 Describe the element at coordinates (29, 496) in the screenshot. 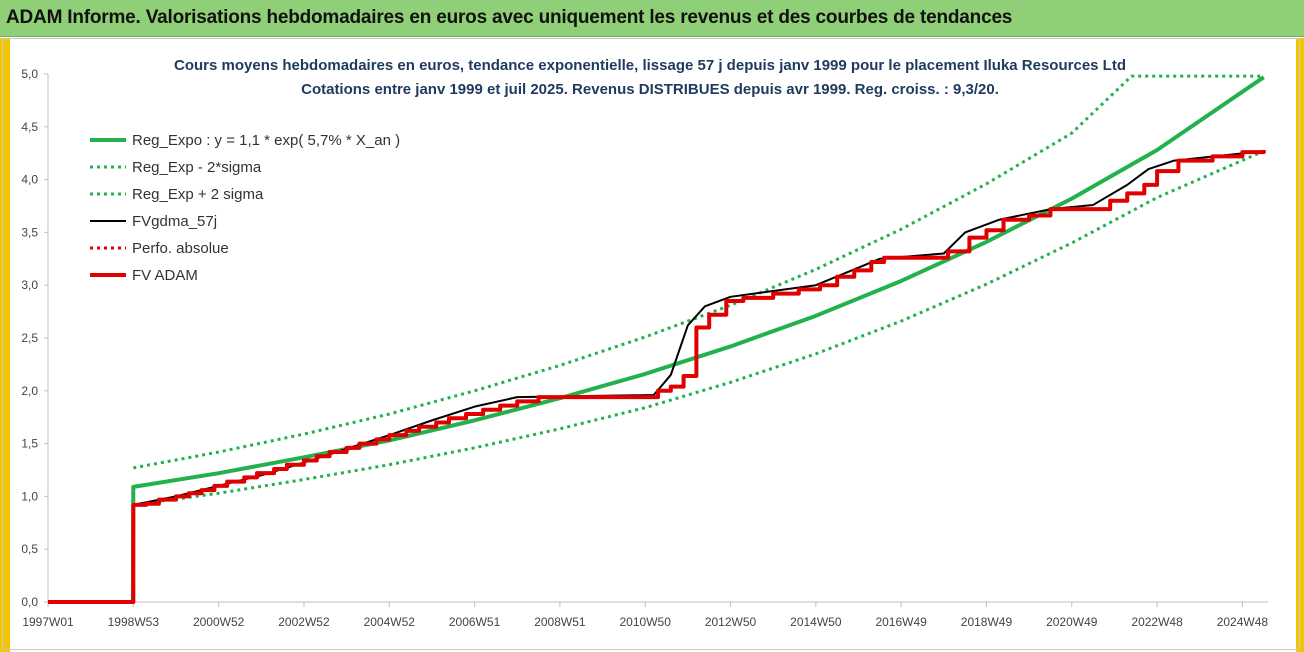

I see `y-tick-label: 1,0` at that location.